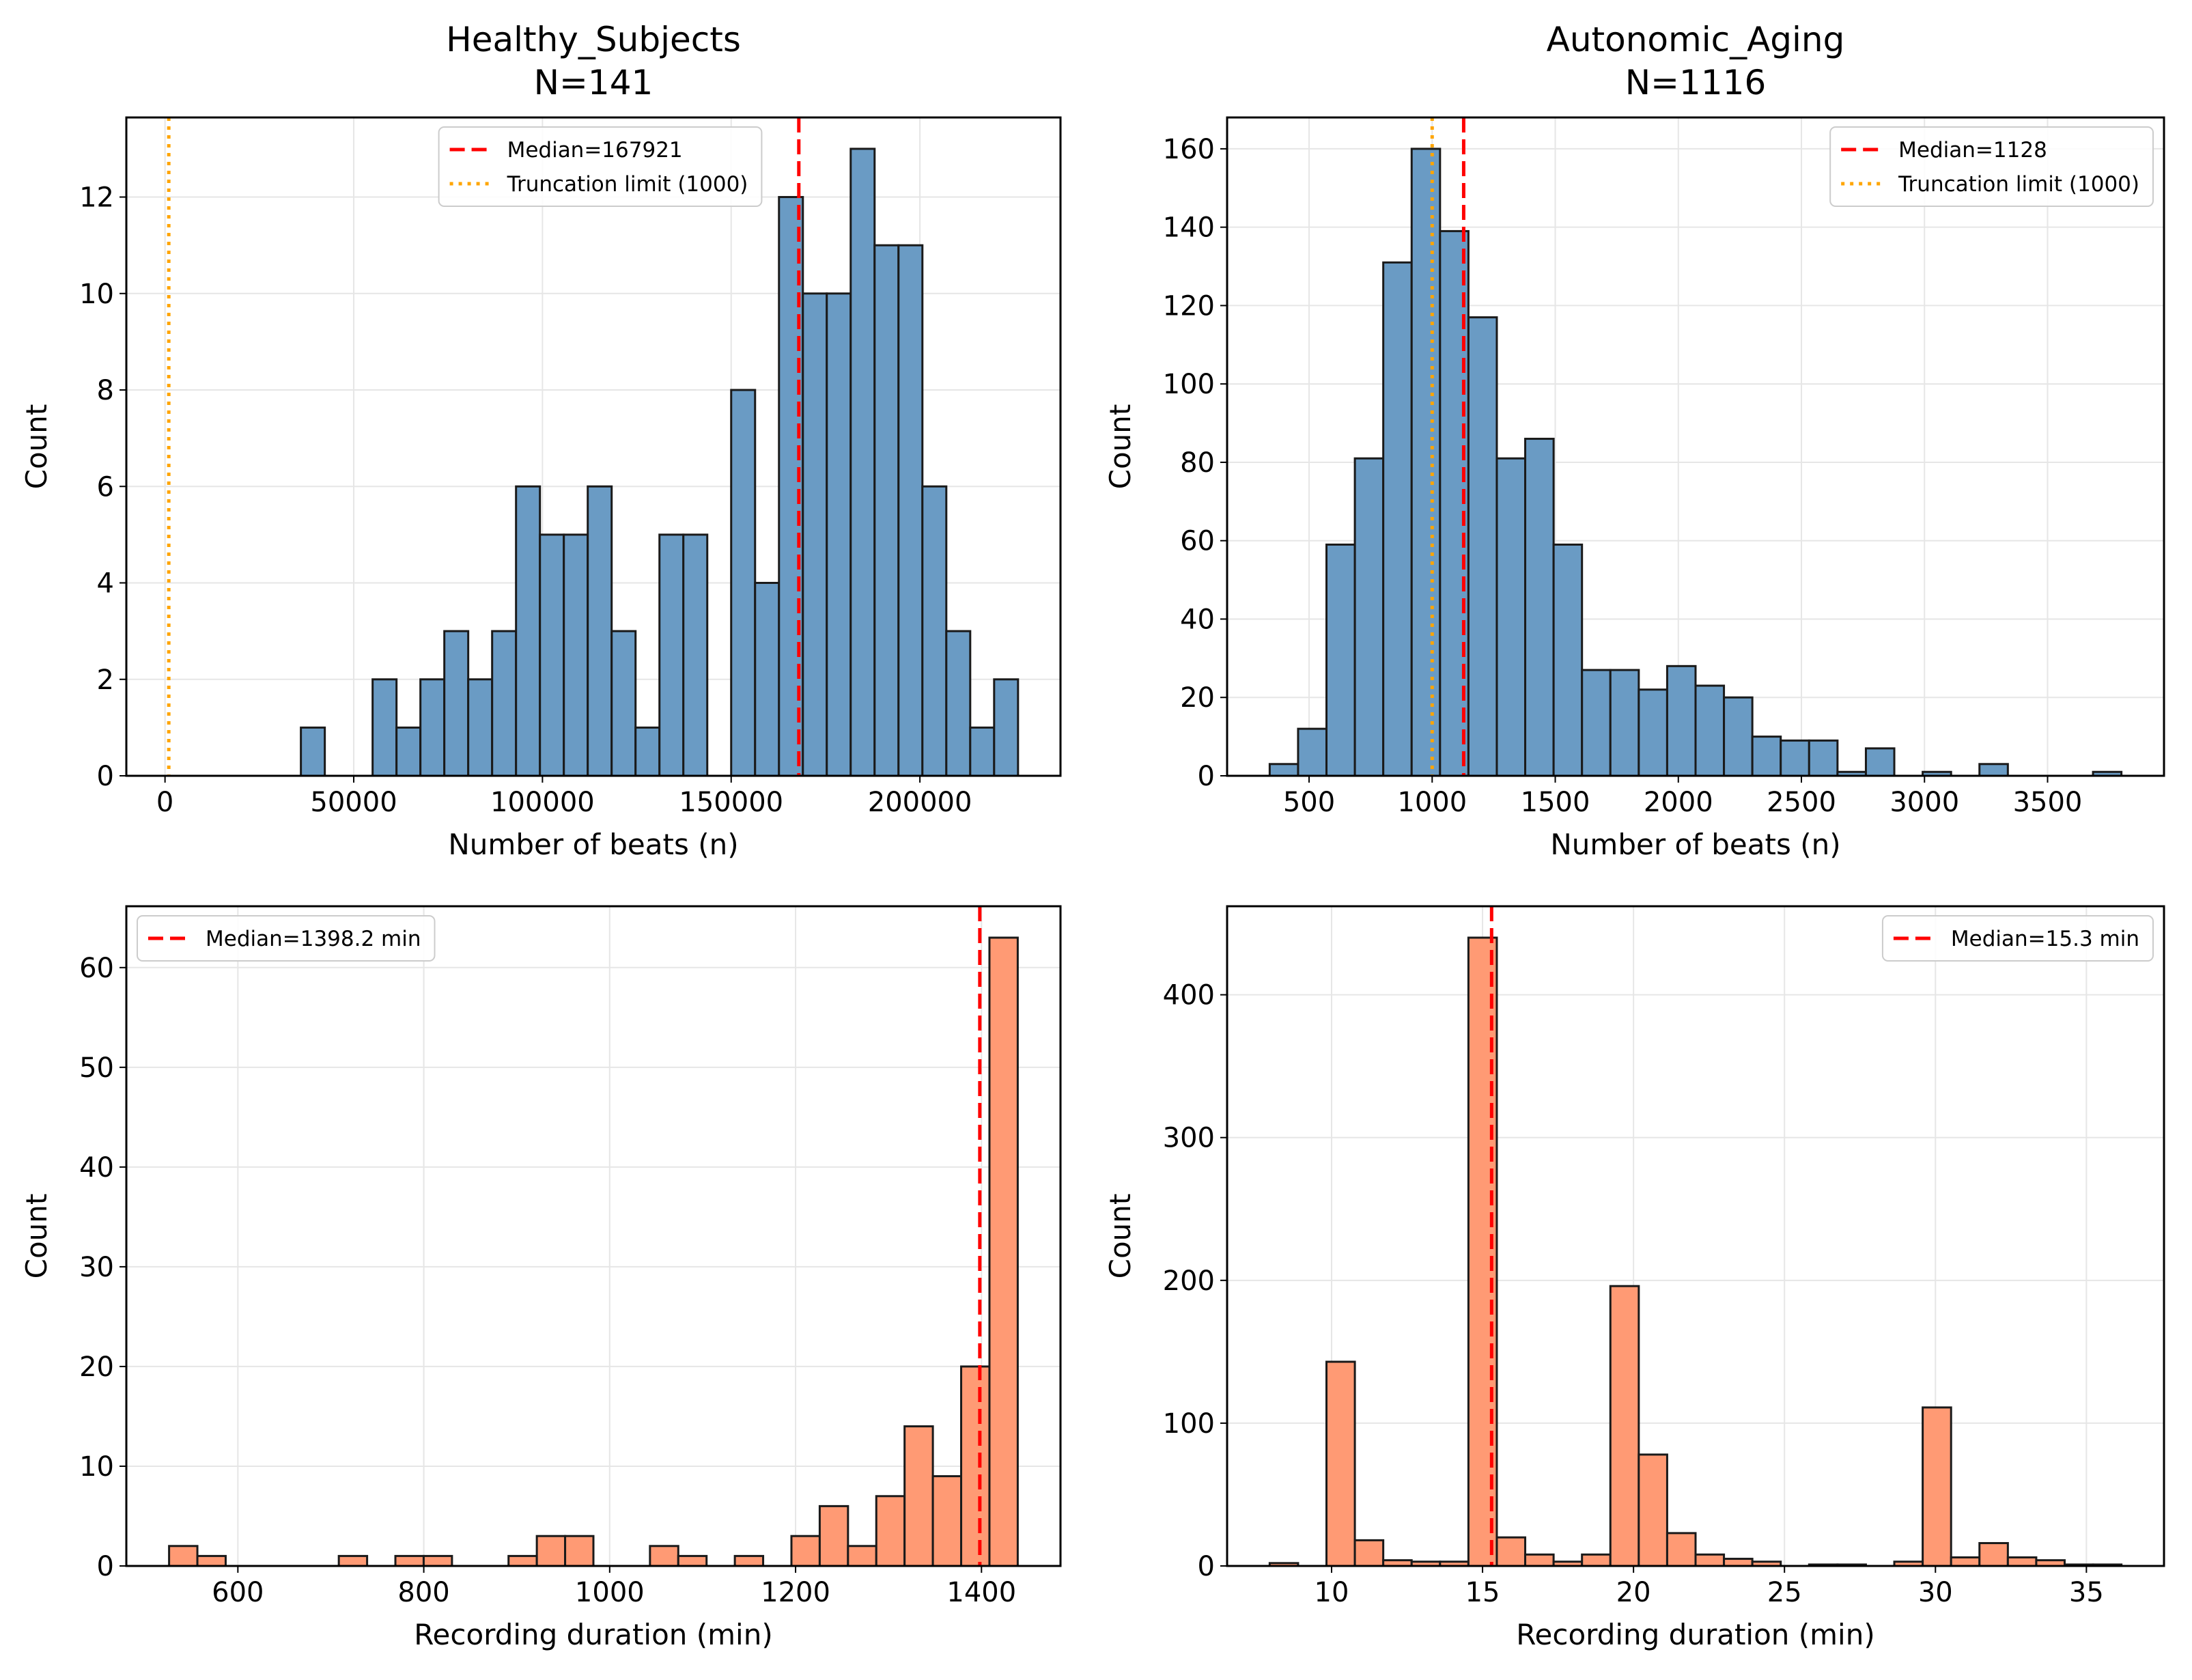  I want to click on chart-subtitle: N=141, so click(594, 82).